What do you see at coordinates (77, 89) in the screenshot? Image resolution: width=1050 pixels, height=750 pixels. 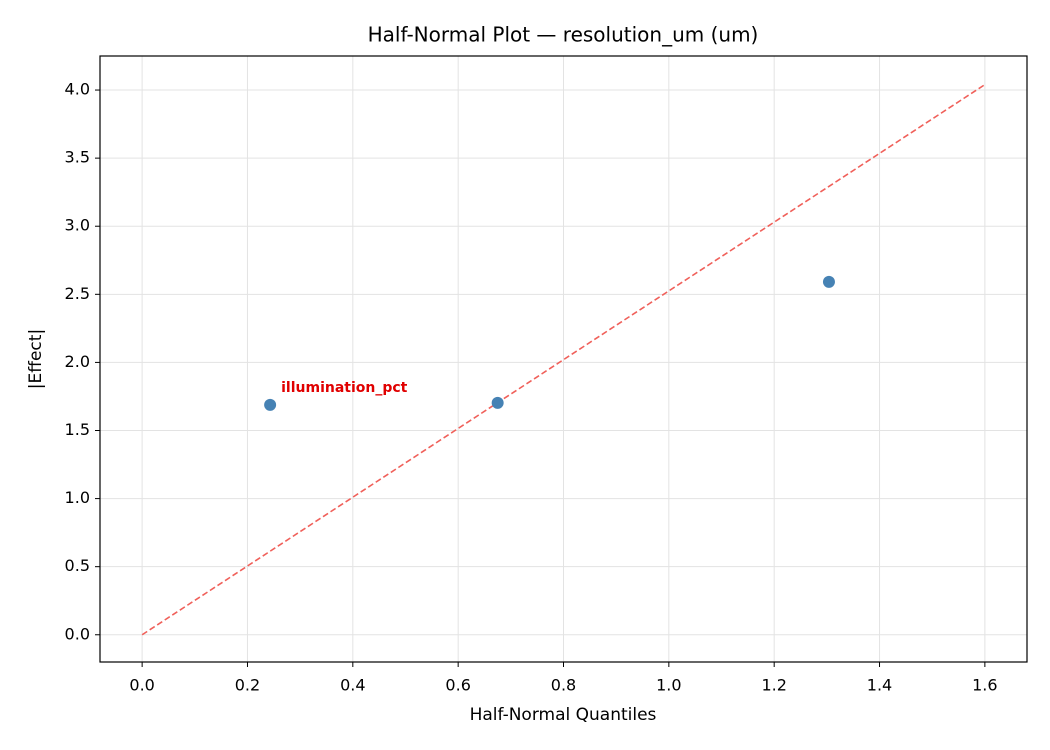 I see `y-tick-label: 4.0` at bounding box center [77, 89].